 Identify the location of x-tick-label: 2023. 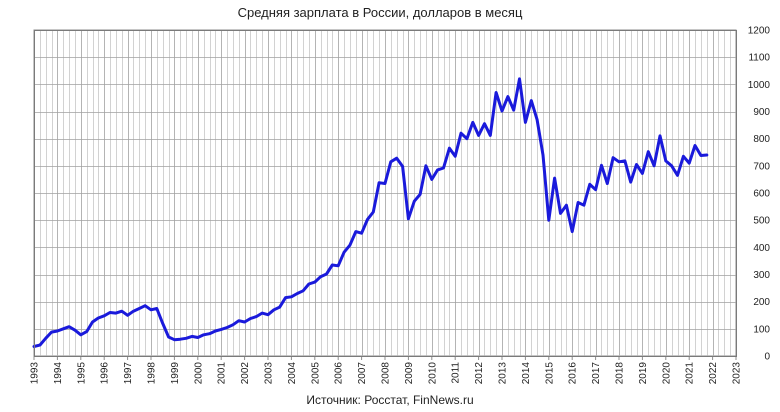
(737, 373).